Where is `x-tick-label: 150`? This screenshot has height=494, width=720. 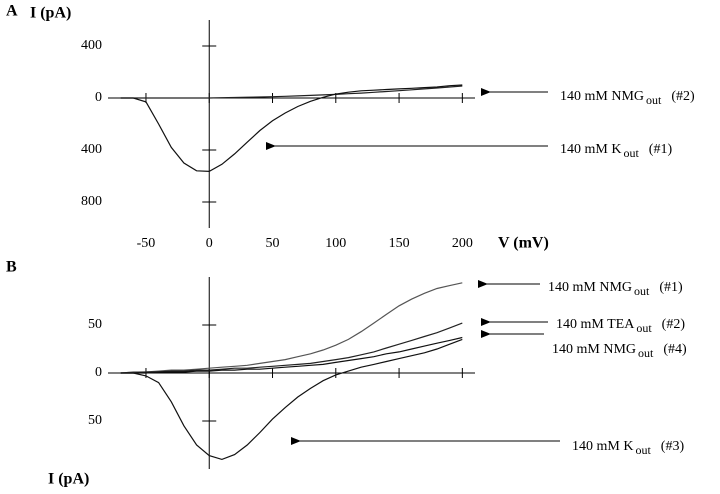
x-tick-label: 150 is located at coordinates (399, 243).